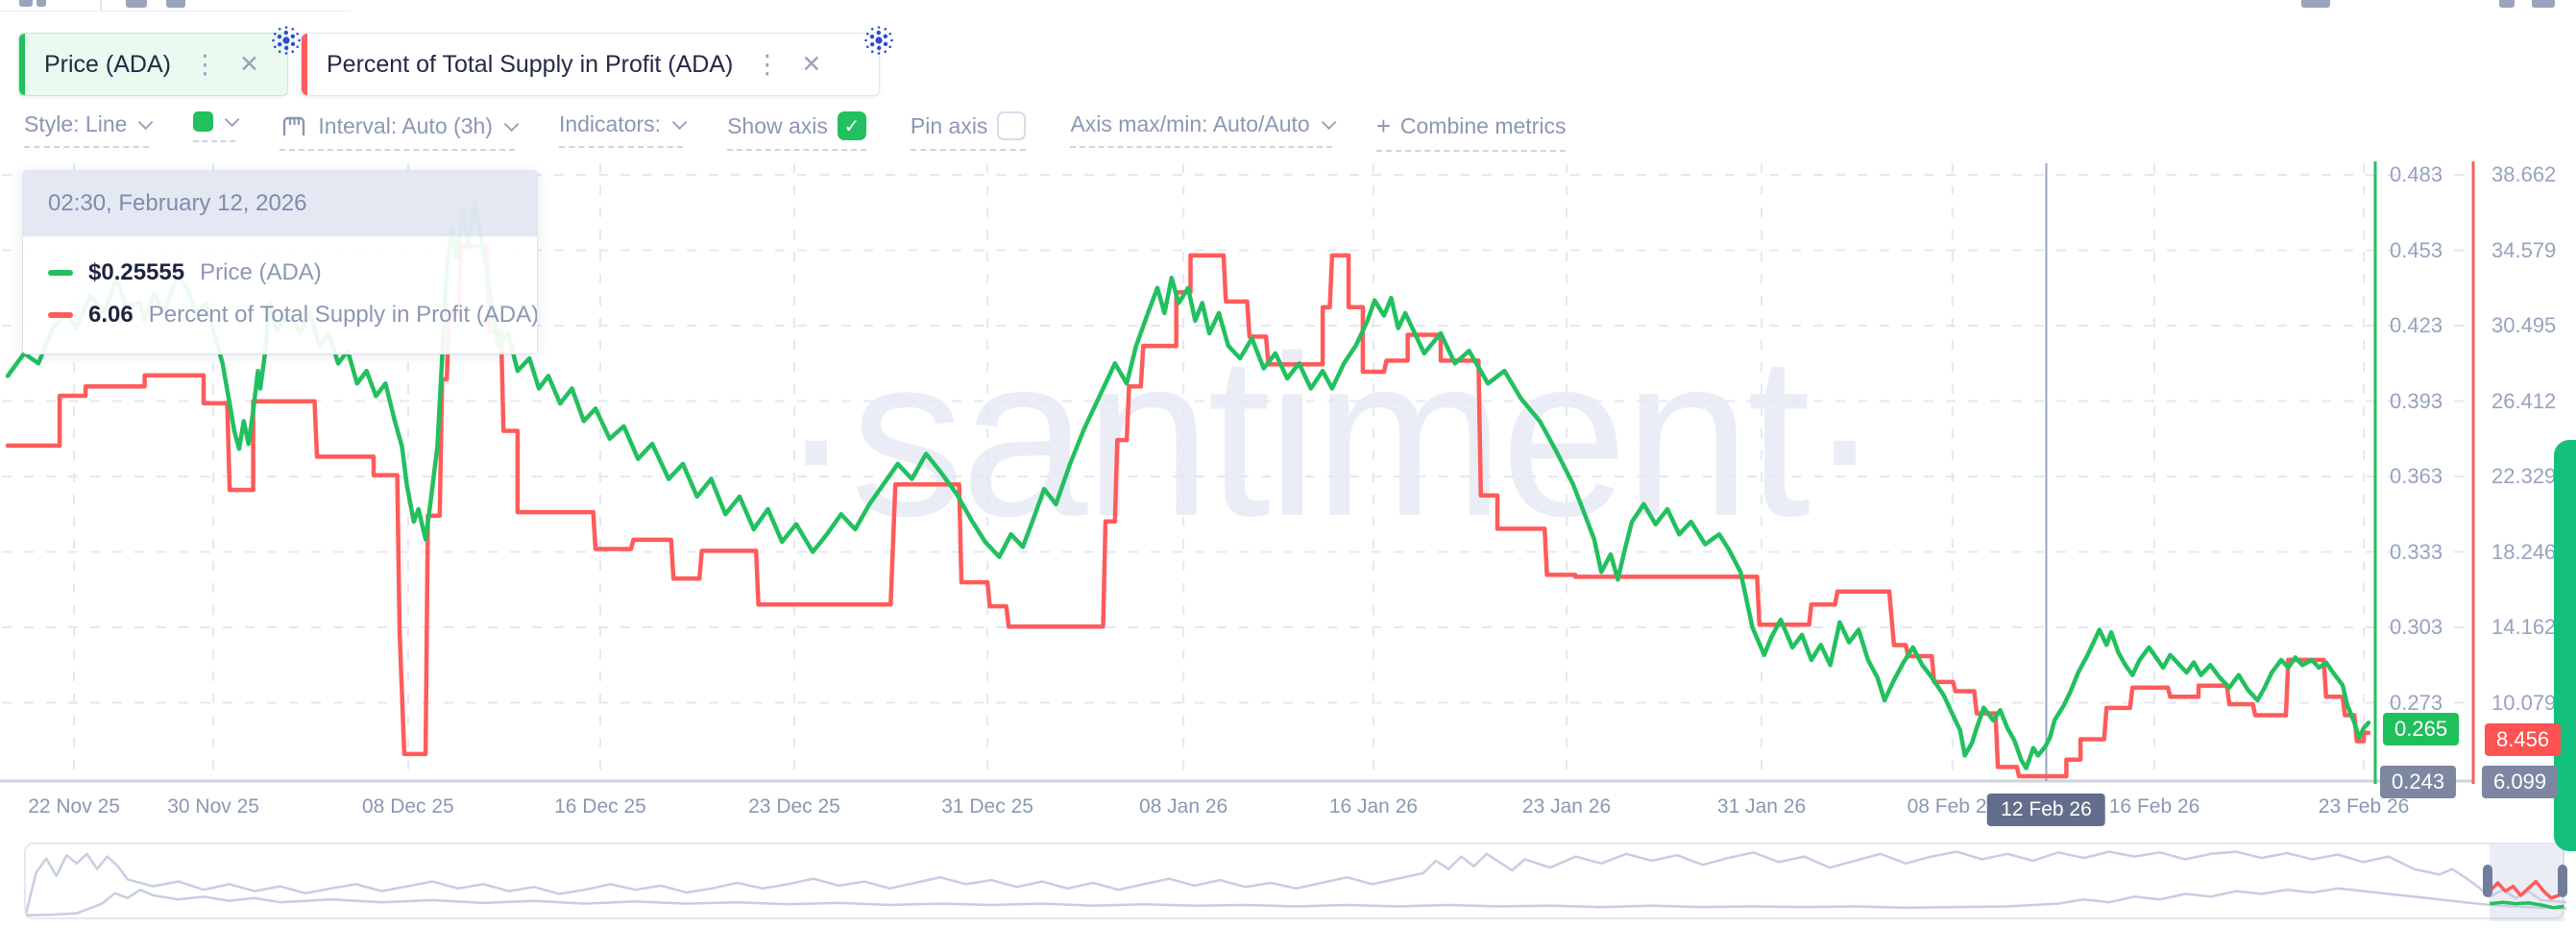 The image size is (2576, 928). What do you see at coordinates (949, 125) in the screenshot?
I see `pin-axis-label: Pin axis` at bounding box center [949, 125].